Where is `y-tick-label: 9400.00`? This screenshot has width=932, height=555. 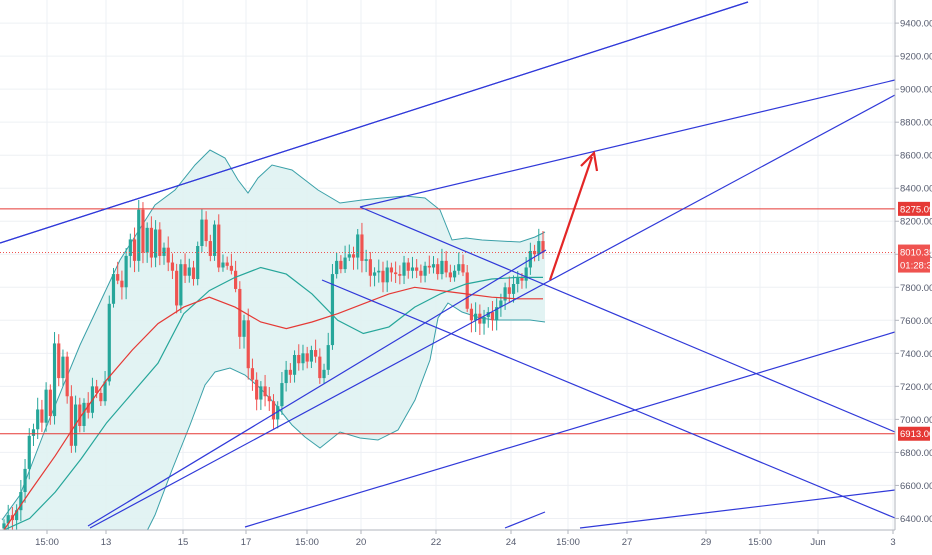
y-tick-label: 9400.00 is located at coordinates (916, 24).